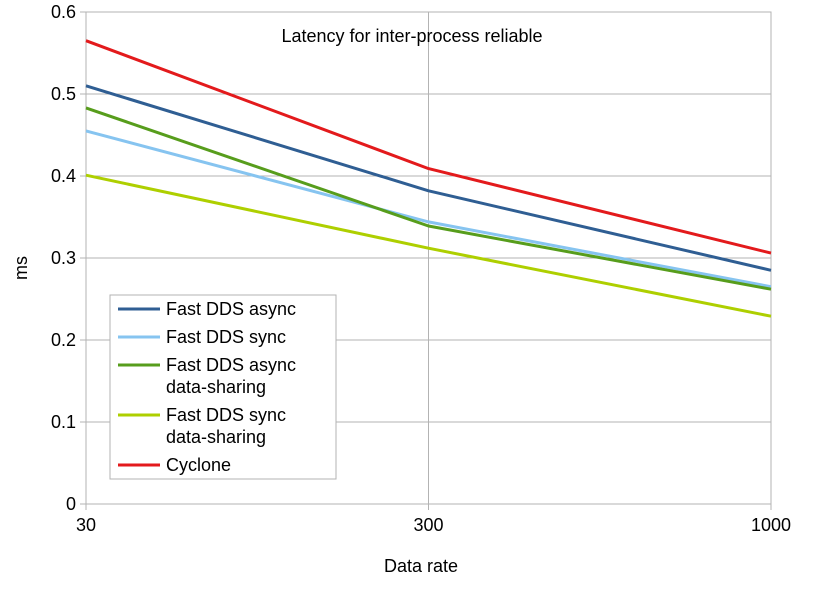  What do you see at coordinates (63, 340) in the screenshot?
I see `y-tick-label: 0.2` at bounding box center [63, 340].